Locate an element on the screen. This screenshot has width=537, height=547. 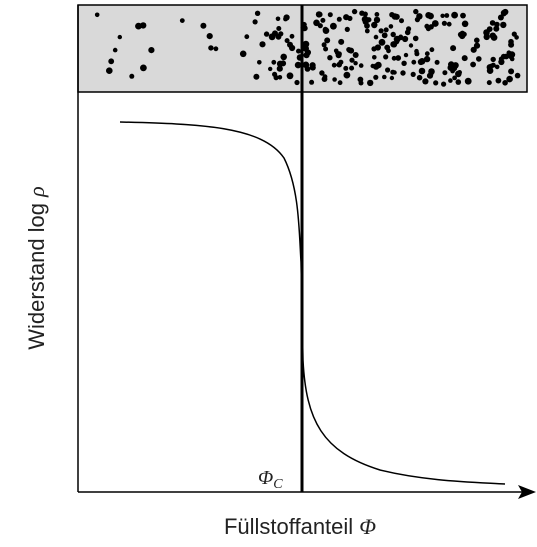
y-label-text: Widerstand log is located at coordinates (36, 276).